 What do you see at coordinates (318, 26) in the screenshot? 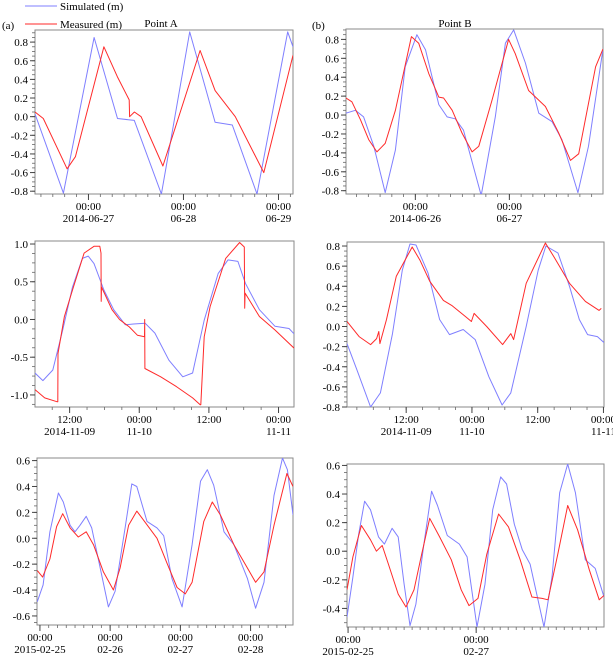
I see `panel-label-b: (b)` at bounding box center [318, 26].